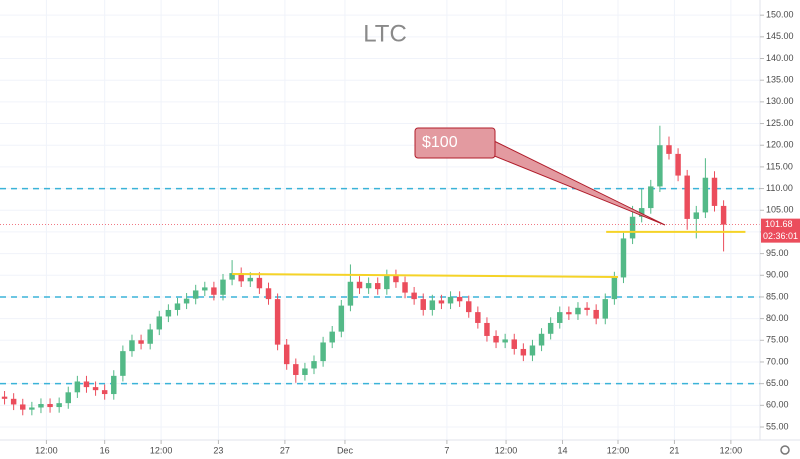 Image resolution: width=800 pixels, height=459 pixels. I want to click on y-tick-label: 125.00, so click(780, 123).